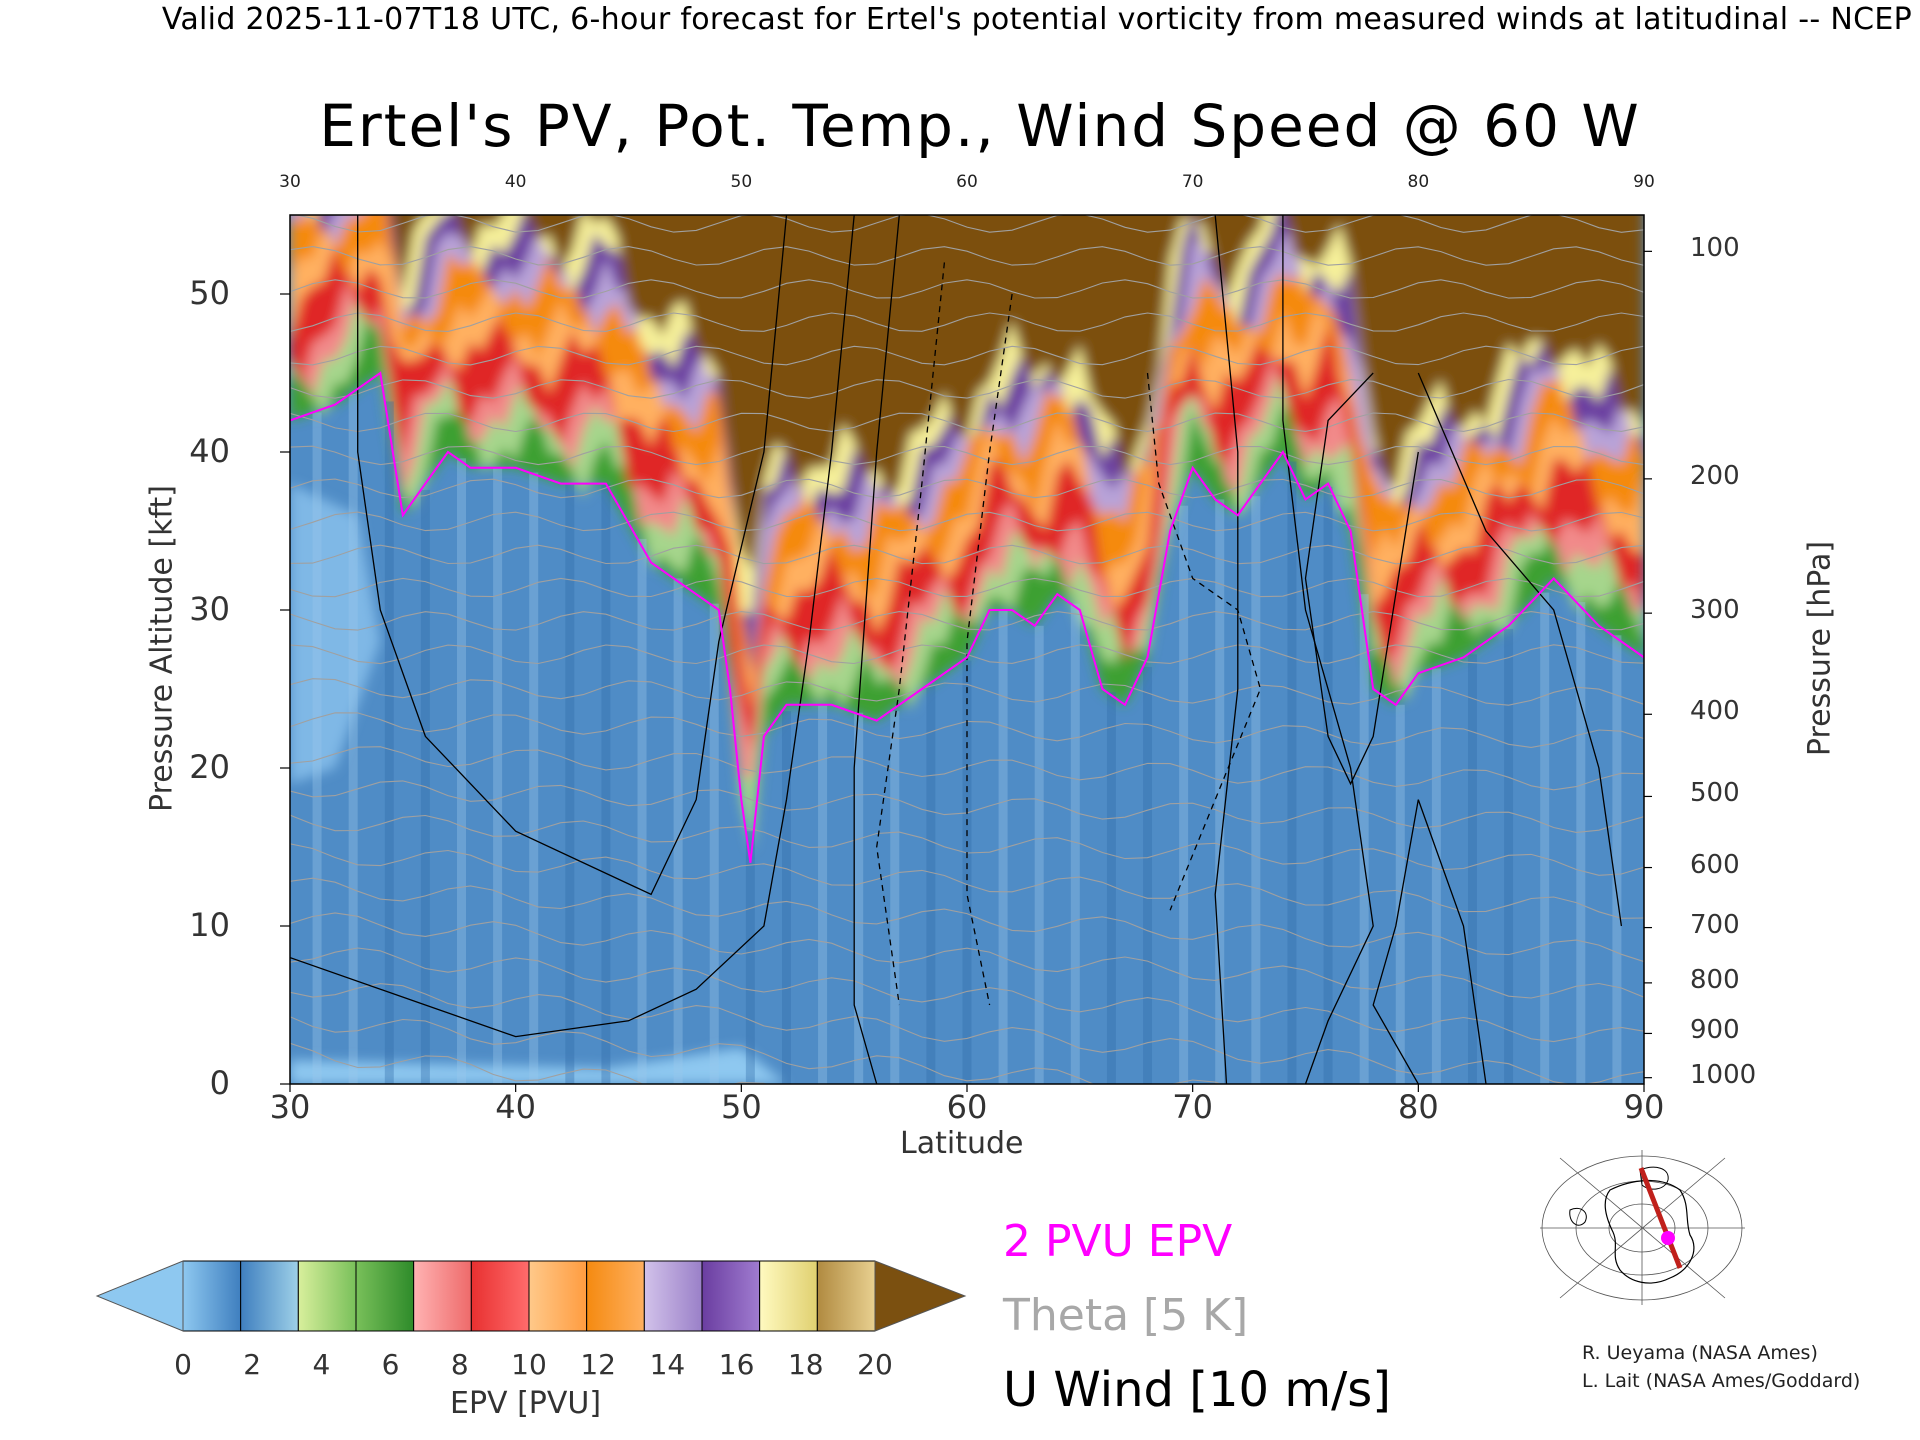 This screenshot has height=1440, width=1920. I want to click on y-tick-label: 10, so click(209, 925).